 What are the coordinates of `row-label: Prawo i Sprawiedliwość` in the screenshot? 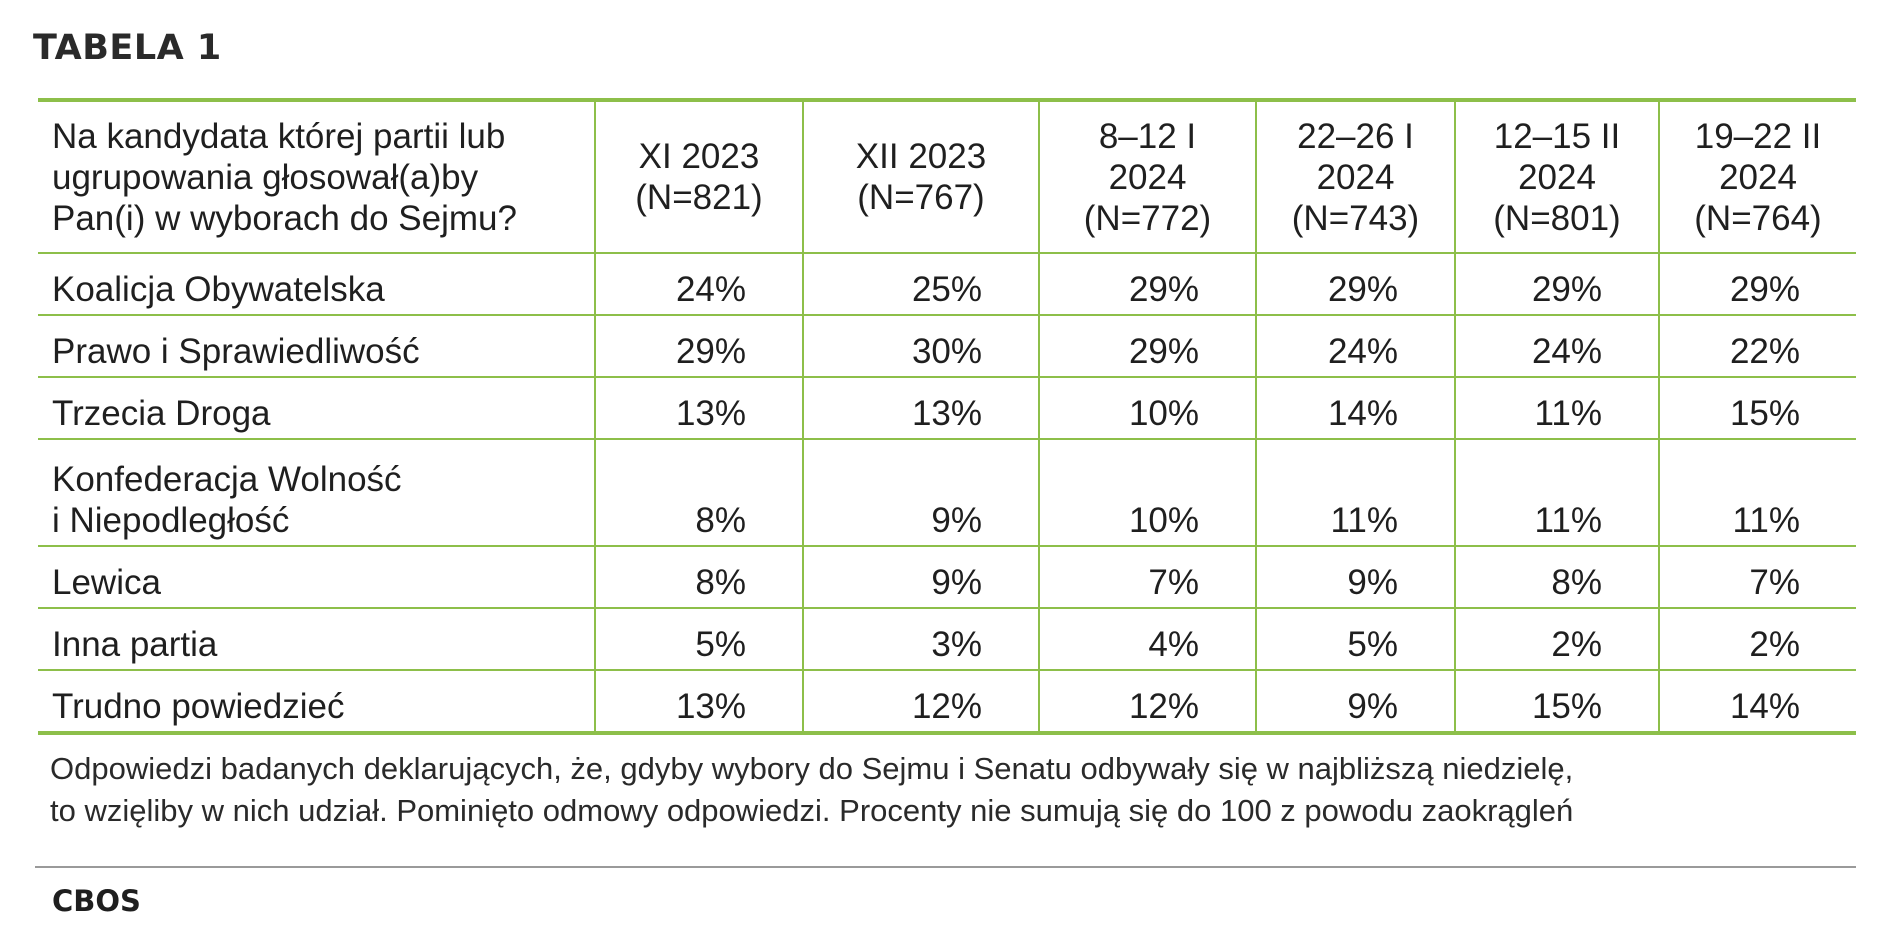 It's located at (316, 346).